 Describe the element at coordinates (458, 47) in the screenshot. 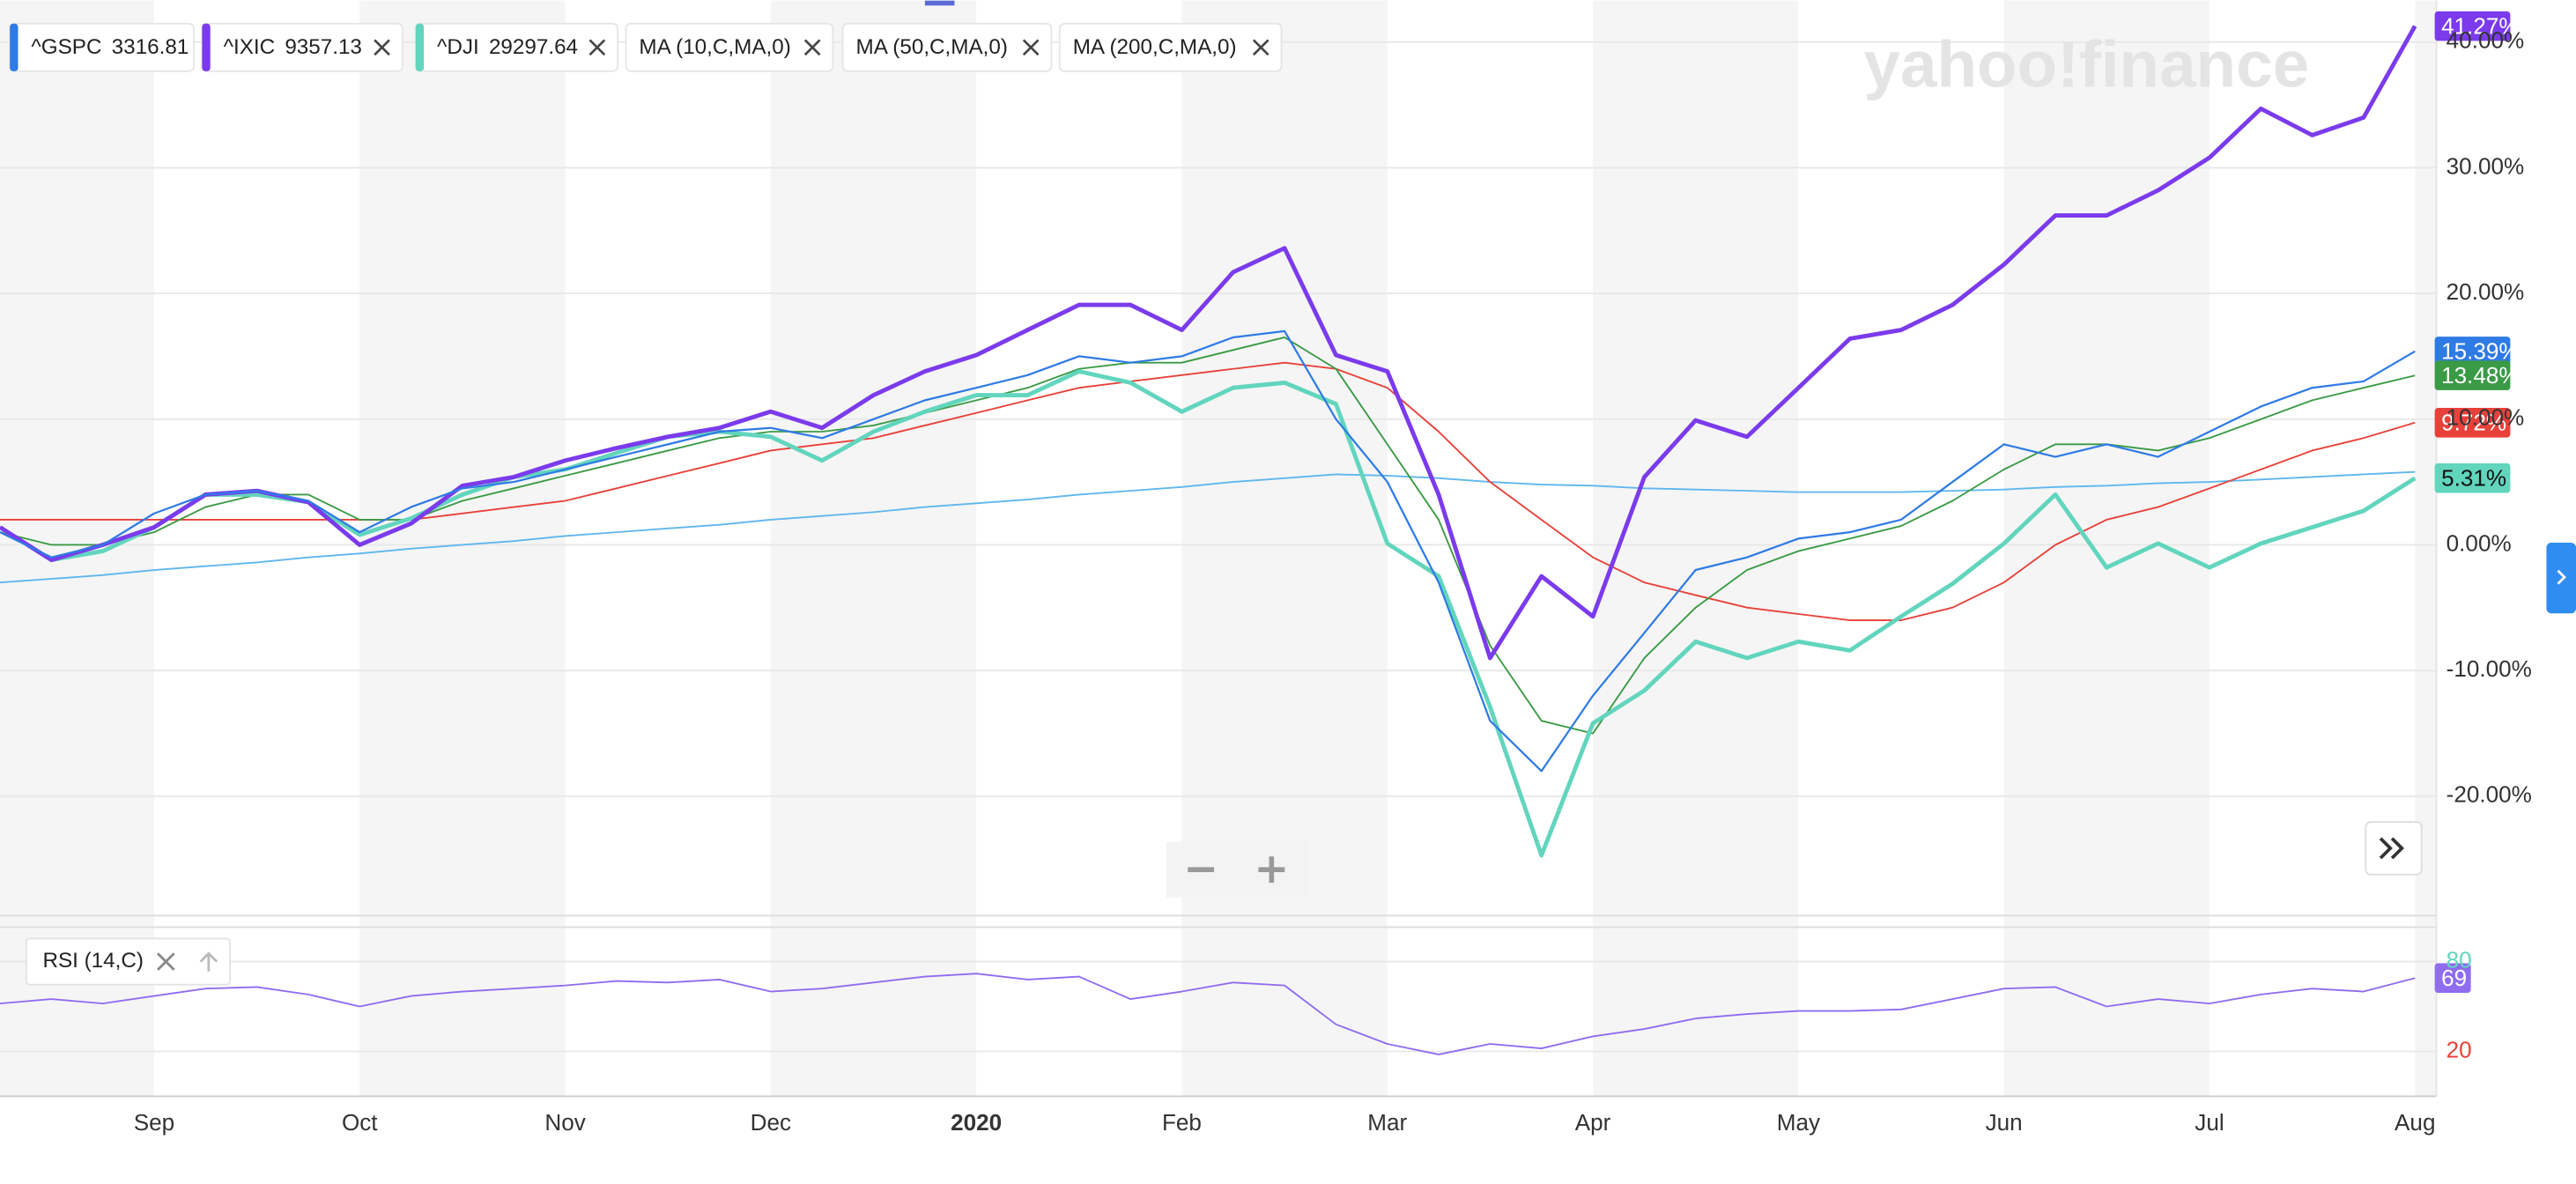

I see `legend-name: ^DJI` at that location.